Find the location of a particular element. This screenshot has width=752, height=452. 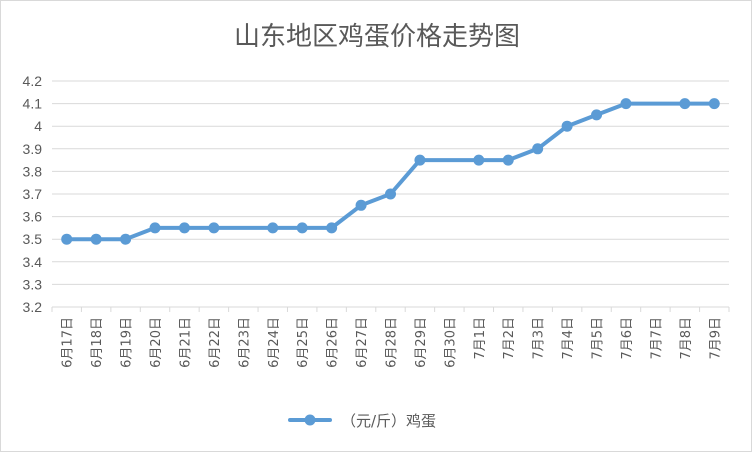

y-tick-label: 3.5 is located at coordinates (33, 239).